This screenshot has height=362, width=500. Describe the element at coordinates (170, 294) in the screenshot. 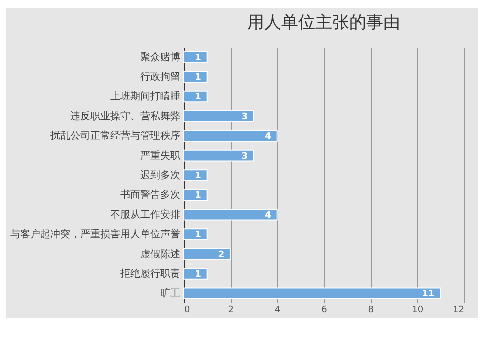

I see `y-tick-label: 旷工` at that location.